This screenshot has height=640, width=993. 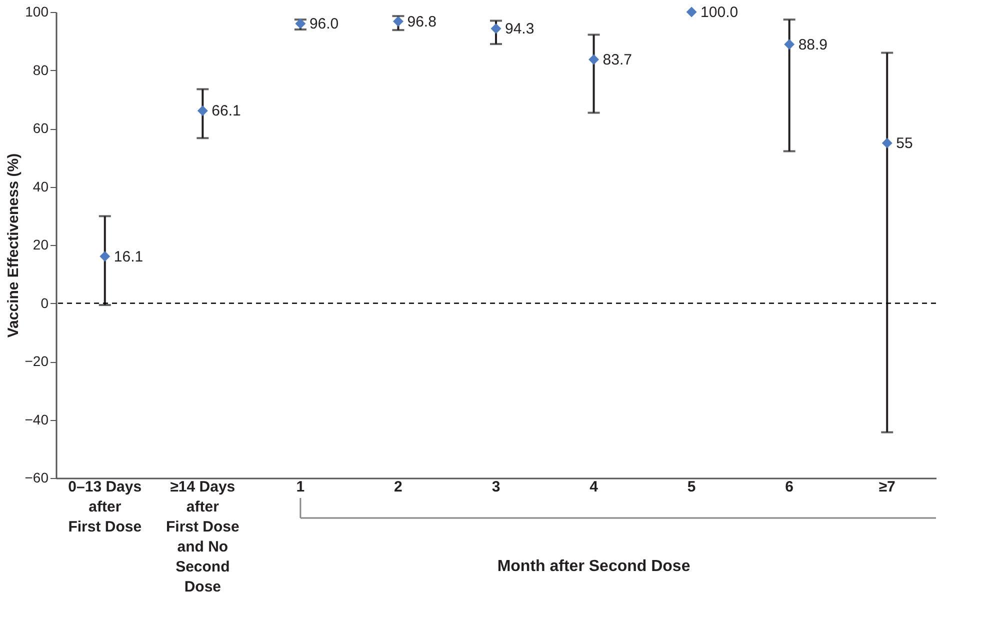 I want to click on x-tick-label: ≥7, so click(x=887, y=487).